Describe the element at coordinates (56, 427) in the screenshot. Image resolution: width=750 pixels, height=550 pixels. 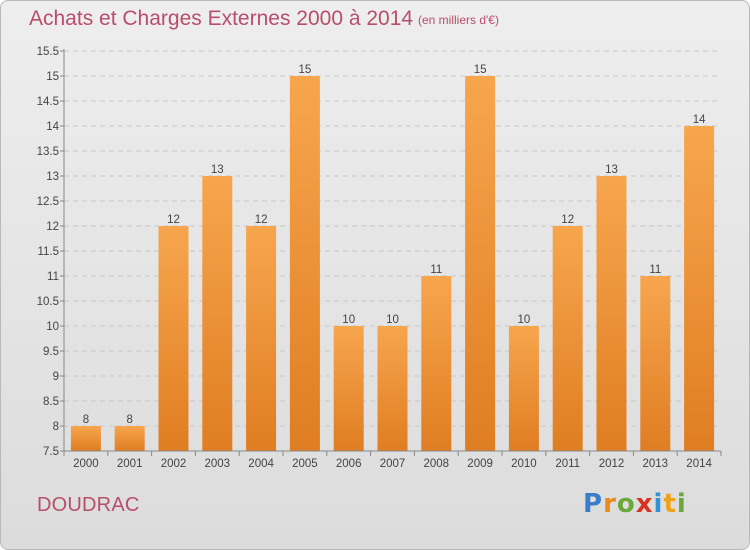
I see `y-tick-label: 8` at that location.